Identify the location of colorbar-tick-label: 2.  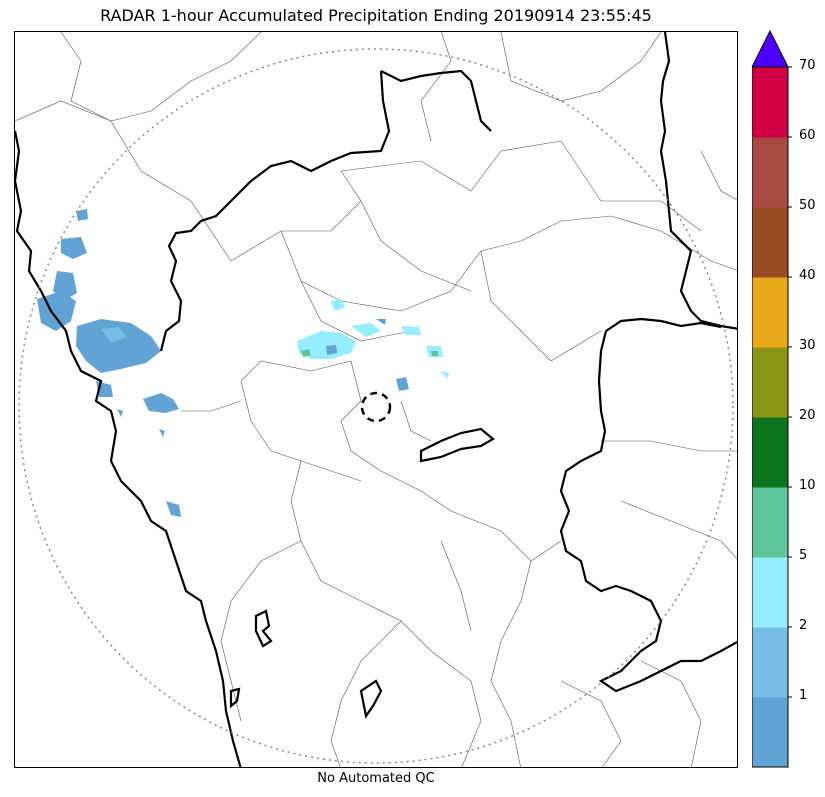
(803, 625).